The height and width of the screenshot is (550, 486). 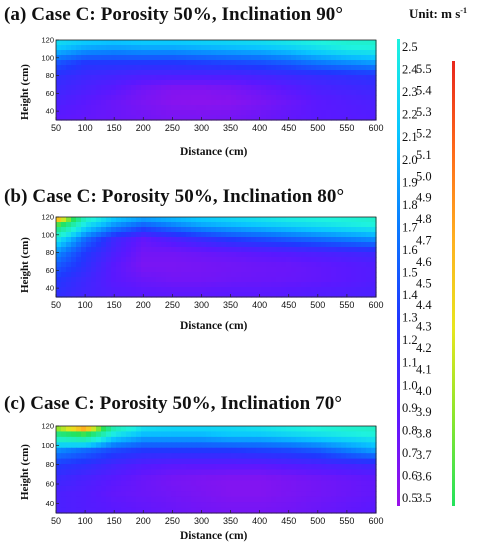 What do you see at coordinates (214, 536) in the screenshot?
I see `panel-c-xlabel: Distance (cm)` at bounding box center [214, 536].